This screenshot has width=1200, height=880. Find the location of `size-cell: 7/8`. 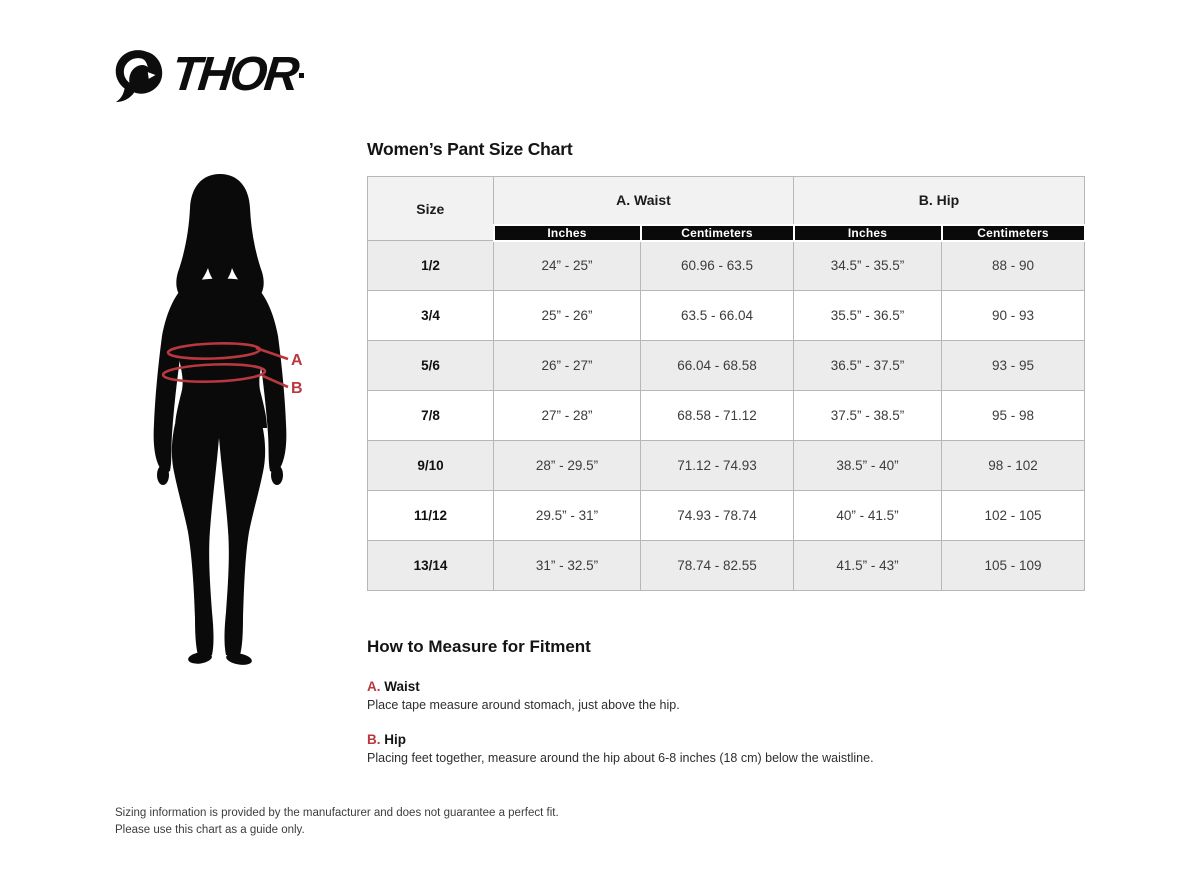

size-cell: 7/8 is located at coordinates (430, 415).